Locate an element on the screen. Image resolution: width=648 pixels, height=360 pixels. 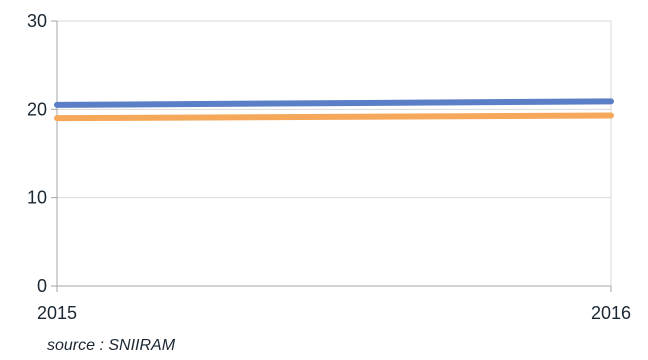
x-axis-ticks: 2015 2016 is located at coordinates (334, 313).